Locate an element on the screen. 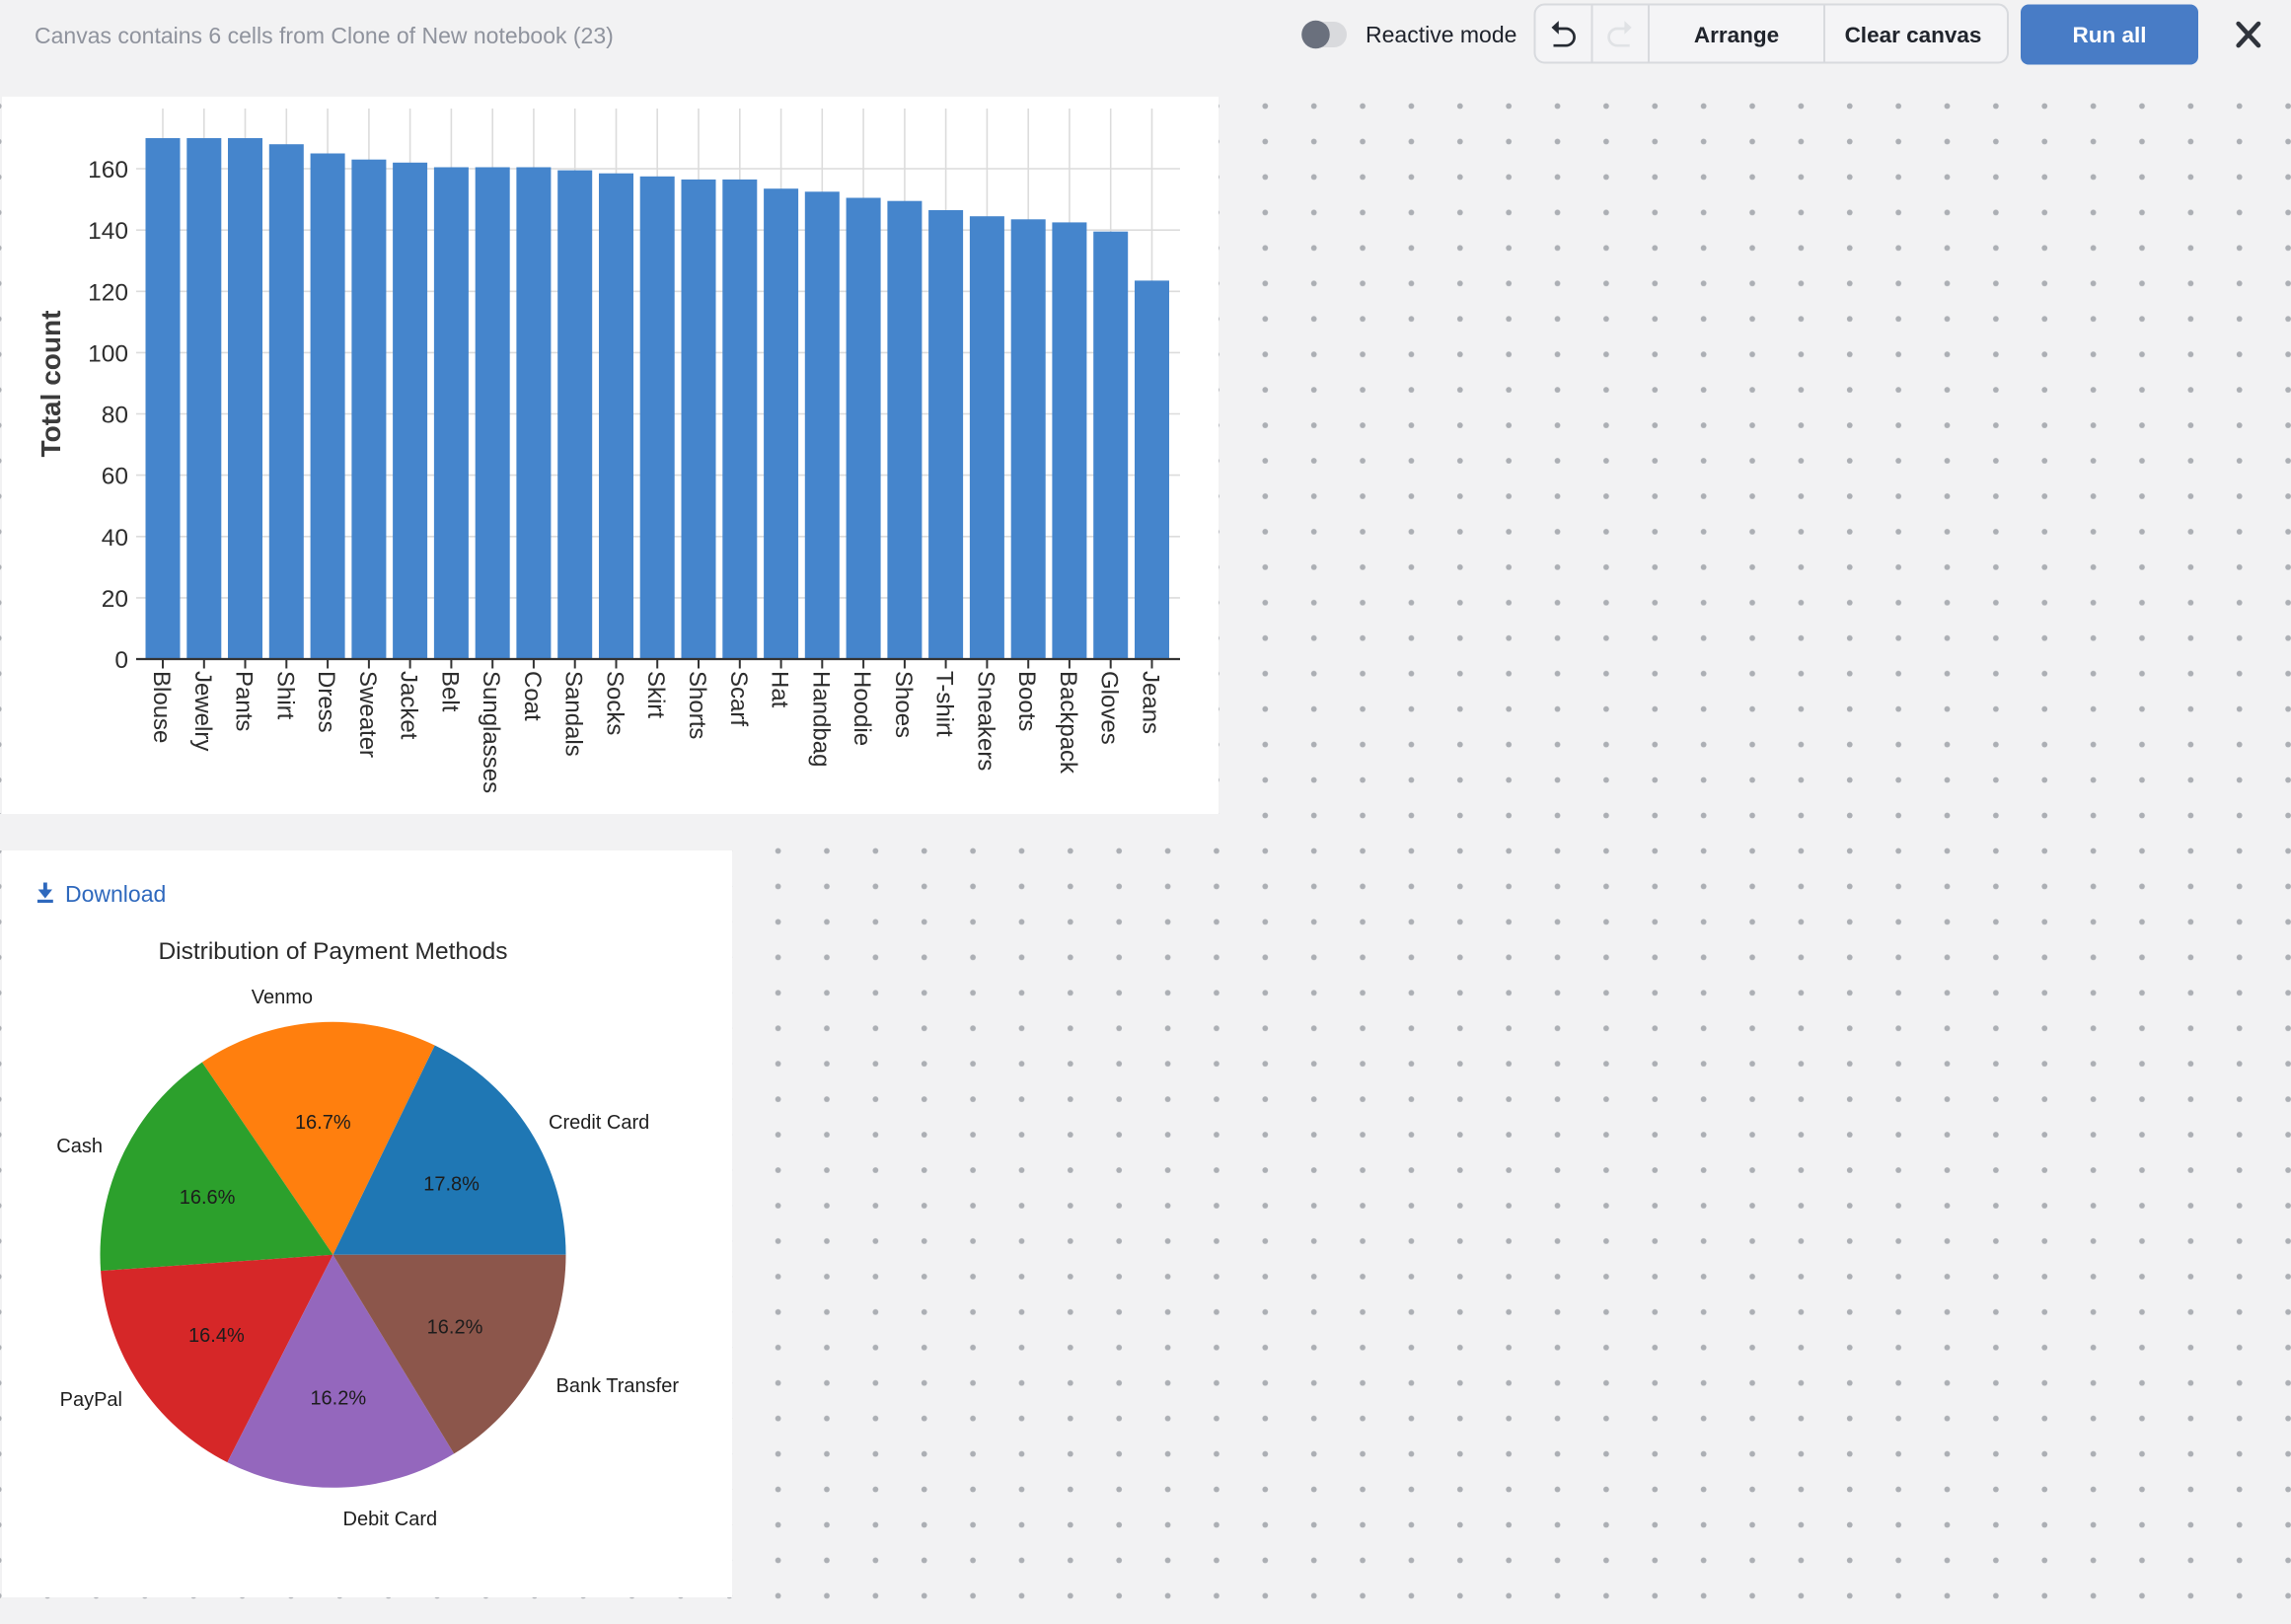 The height and width of the screenshot is (1624, 2291). svg-text: Gloves is located at coordinates (1109, 708).